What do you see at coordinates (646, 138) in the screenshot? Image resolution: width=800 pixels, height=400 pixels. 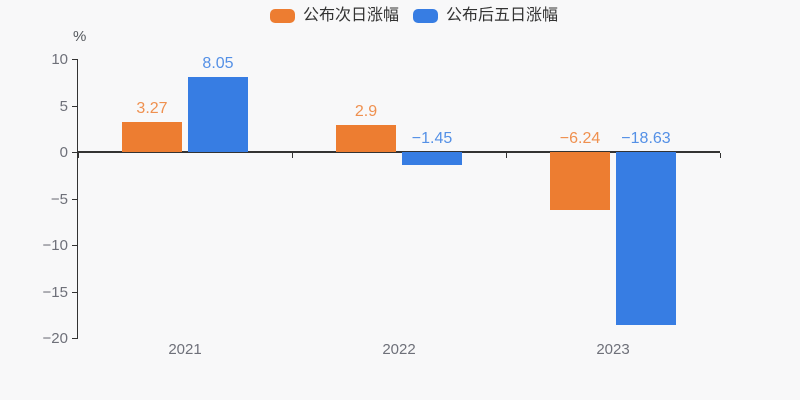 I see `value-label-公布后五日涨幅-2023: −18.63` at bounding box center [646, 138].